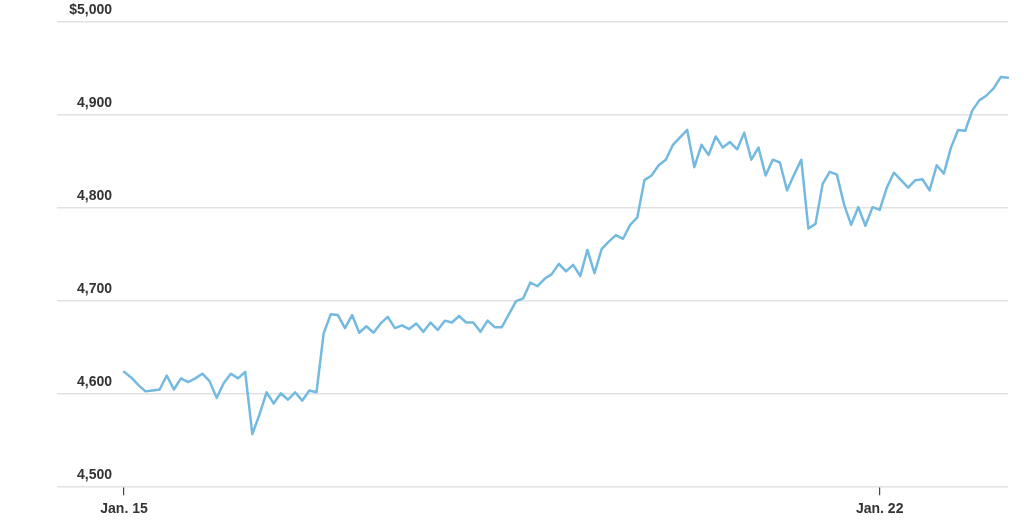 This screenshot has height=528, width=1024. What do you see at coordinates (94, 474) in the screenshot?
I see `y-tick-label: 4,500` at bounding box center [94, 474].